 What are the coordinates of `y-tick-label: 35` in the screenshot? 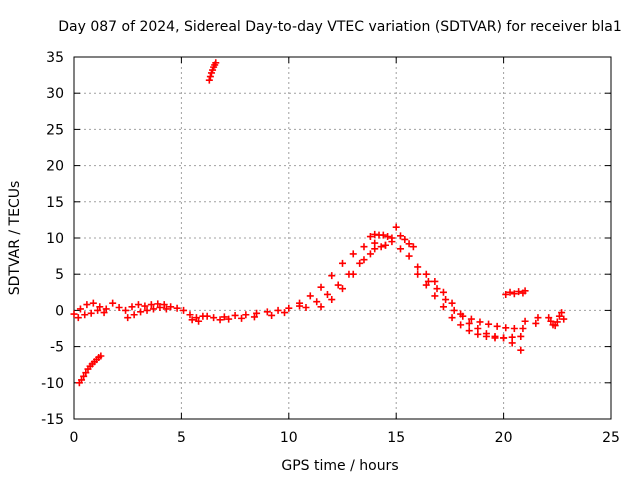 It's located at (55, 58).